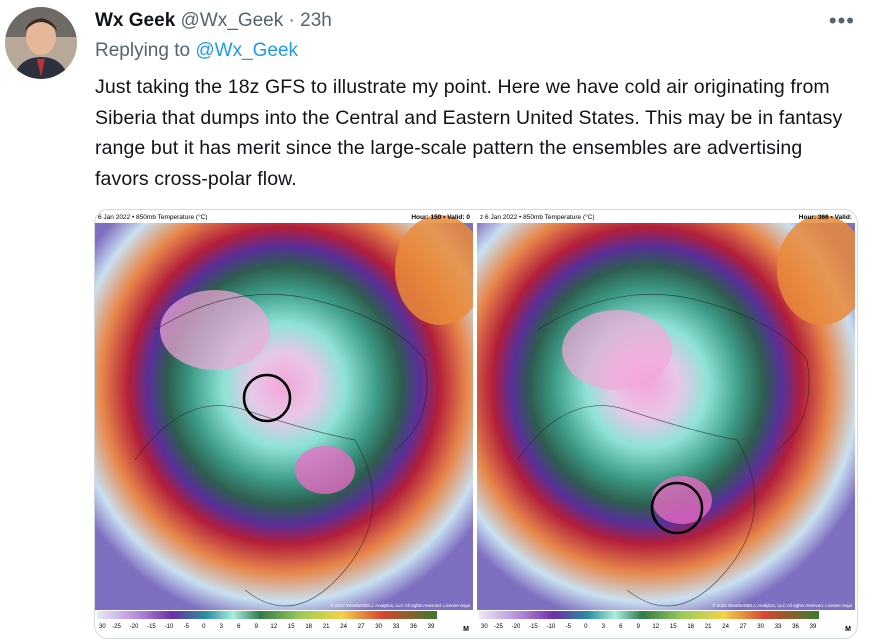 Image resolution: width=883 pixels, height=639 pixels. I want to click on author-handle: @Wx_Geek, so click(232, 20).